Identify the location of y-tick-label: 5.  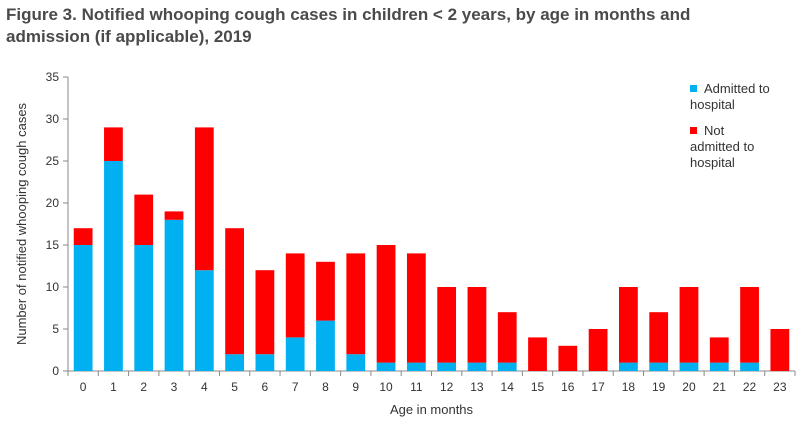
(55, 329).